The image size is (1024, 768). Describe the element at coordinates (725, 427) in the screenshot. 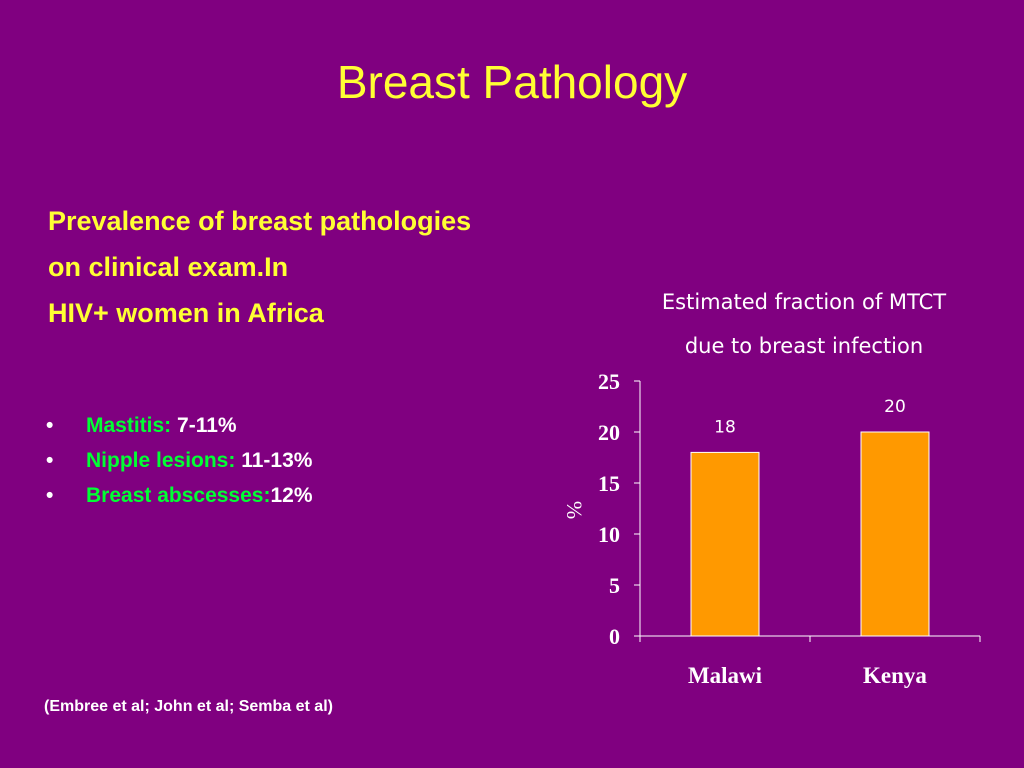

I see `data-label: 18` at that location.